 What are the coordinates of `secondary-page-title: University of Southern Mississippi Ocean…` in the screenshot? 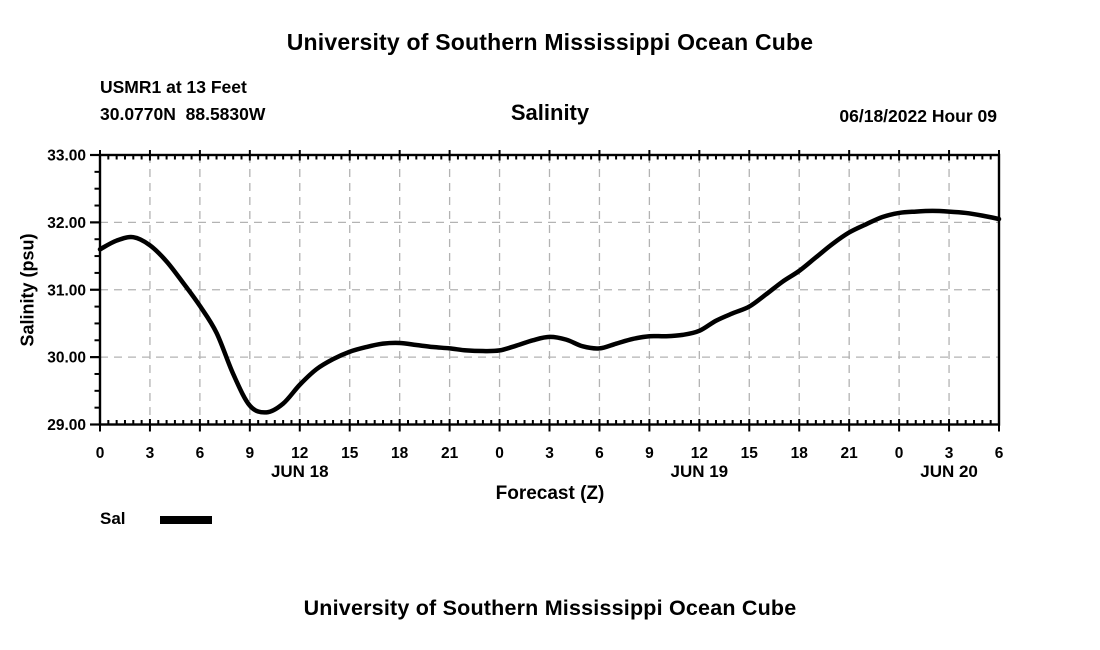 It's located at (550, 608).